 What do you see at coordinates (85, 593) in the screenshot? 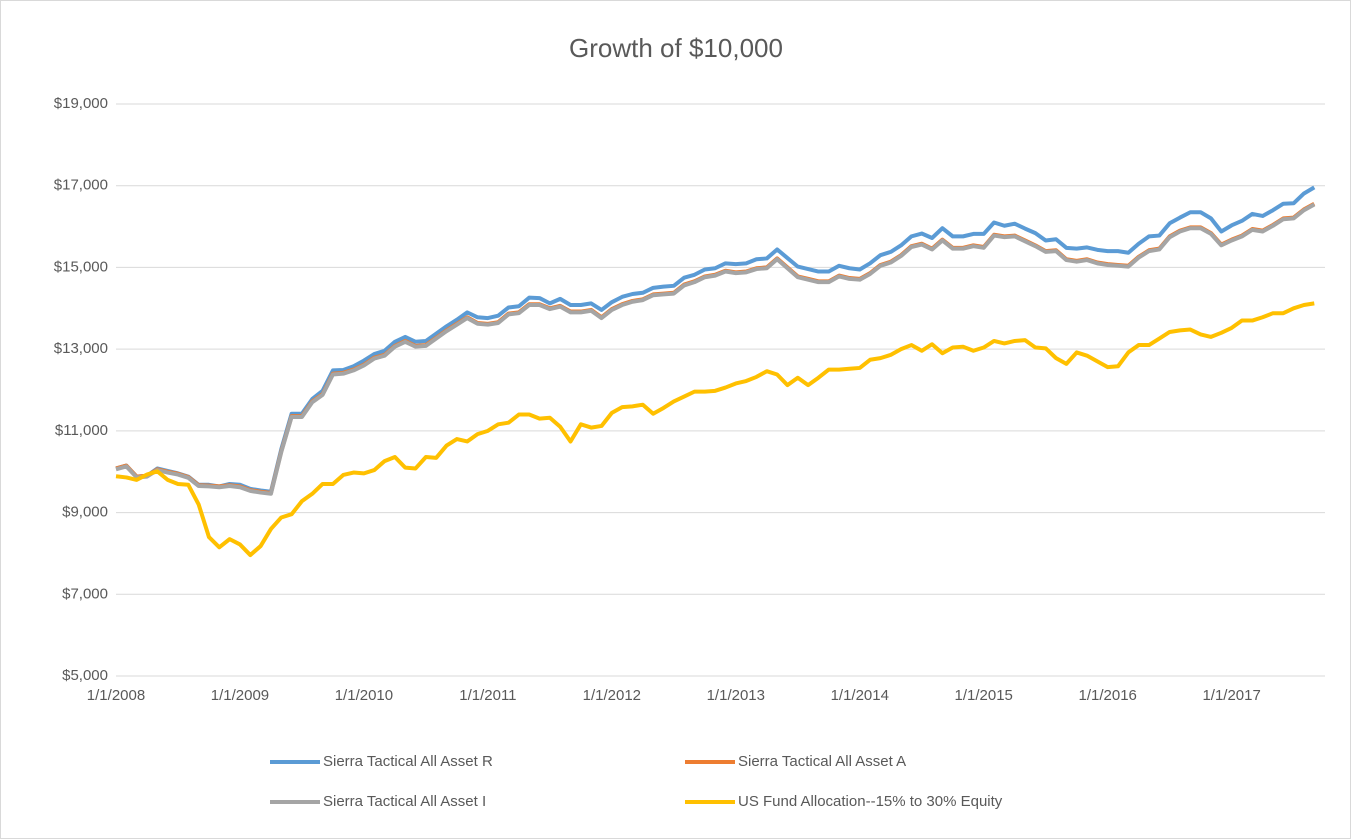
I see `y-tick-label: $7,000` at bounding box center [85, 593].